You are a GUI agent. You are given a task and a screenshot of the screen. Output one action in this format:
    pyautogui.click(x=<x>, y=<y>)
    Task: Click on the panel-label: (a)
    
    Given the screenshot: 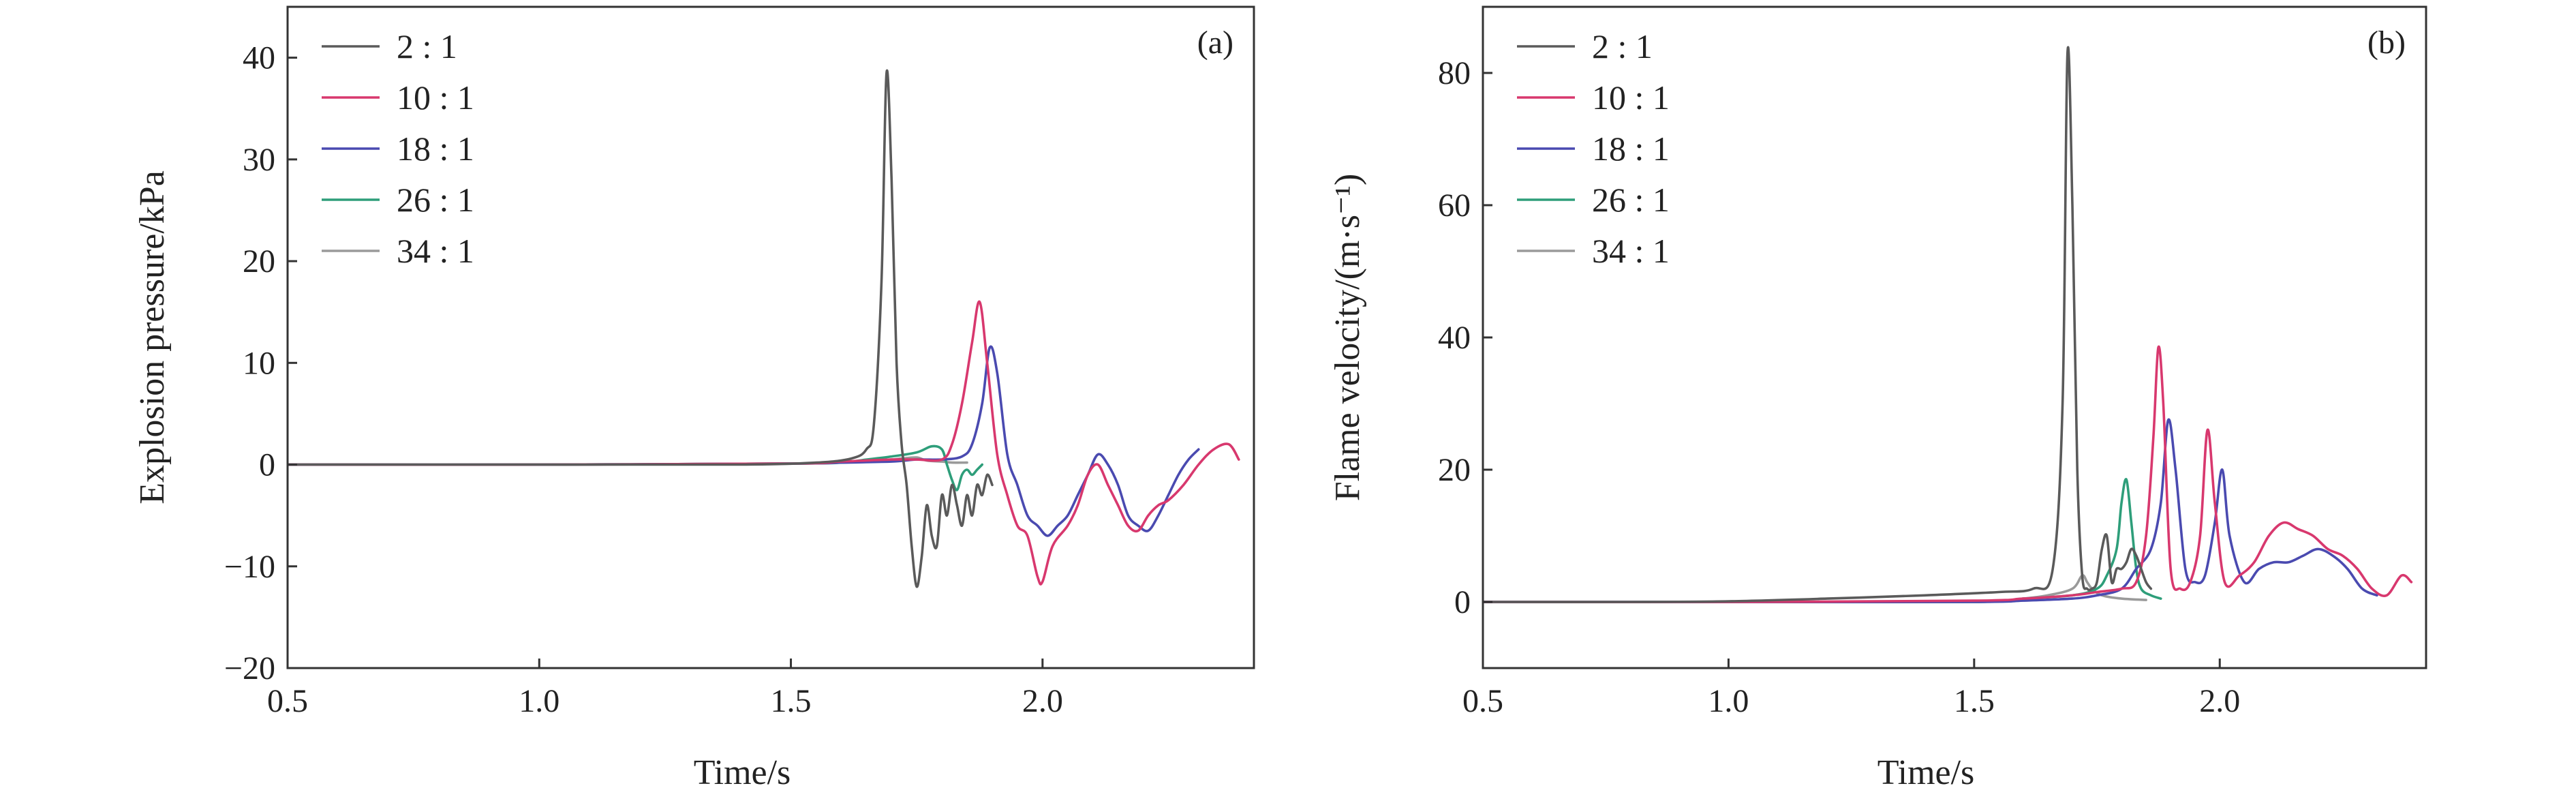 What is the action you would take?
    pyautogui.click(x=1215, y=43)
    